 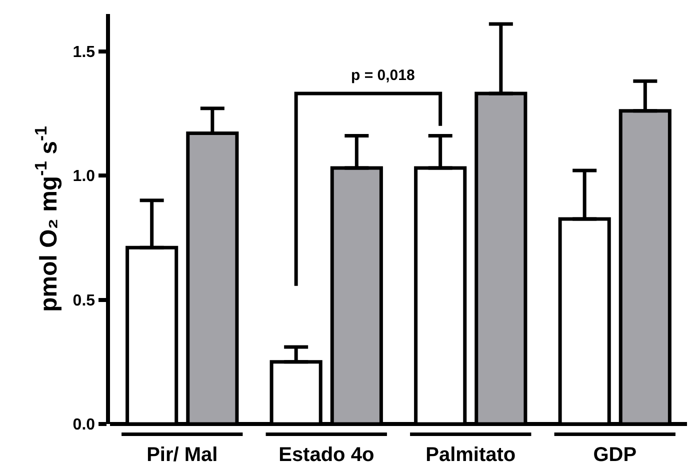 I want to click on y-tick-label: 1.0, so click(x=84, y=177).